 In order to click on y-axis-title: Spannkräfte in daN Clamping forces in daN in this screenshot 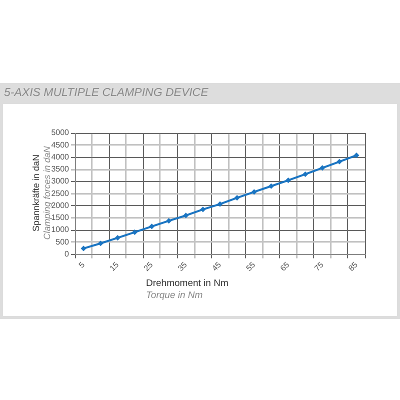, I will do `click(41, 193)`.